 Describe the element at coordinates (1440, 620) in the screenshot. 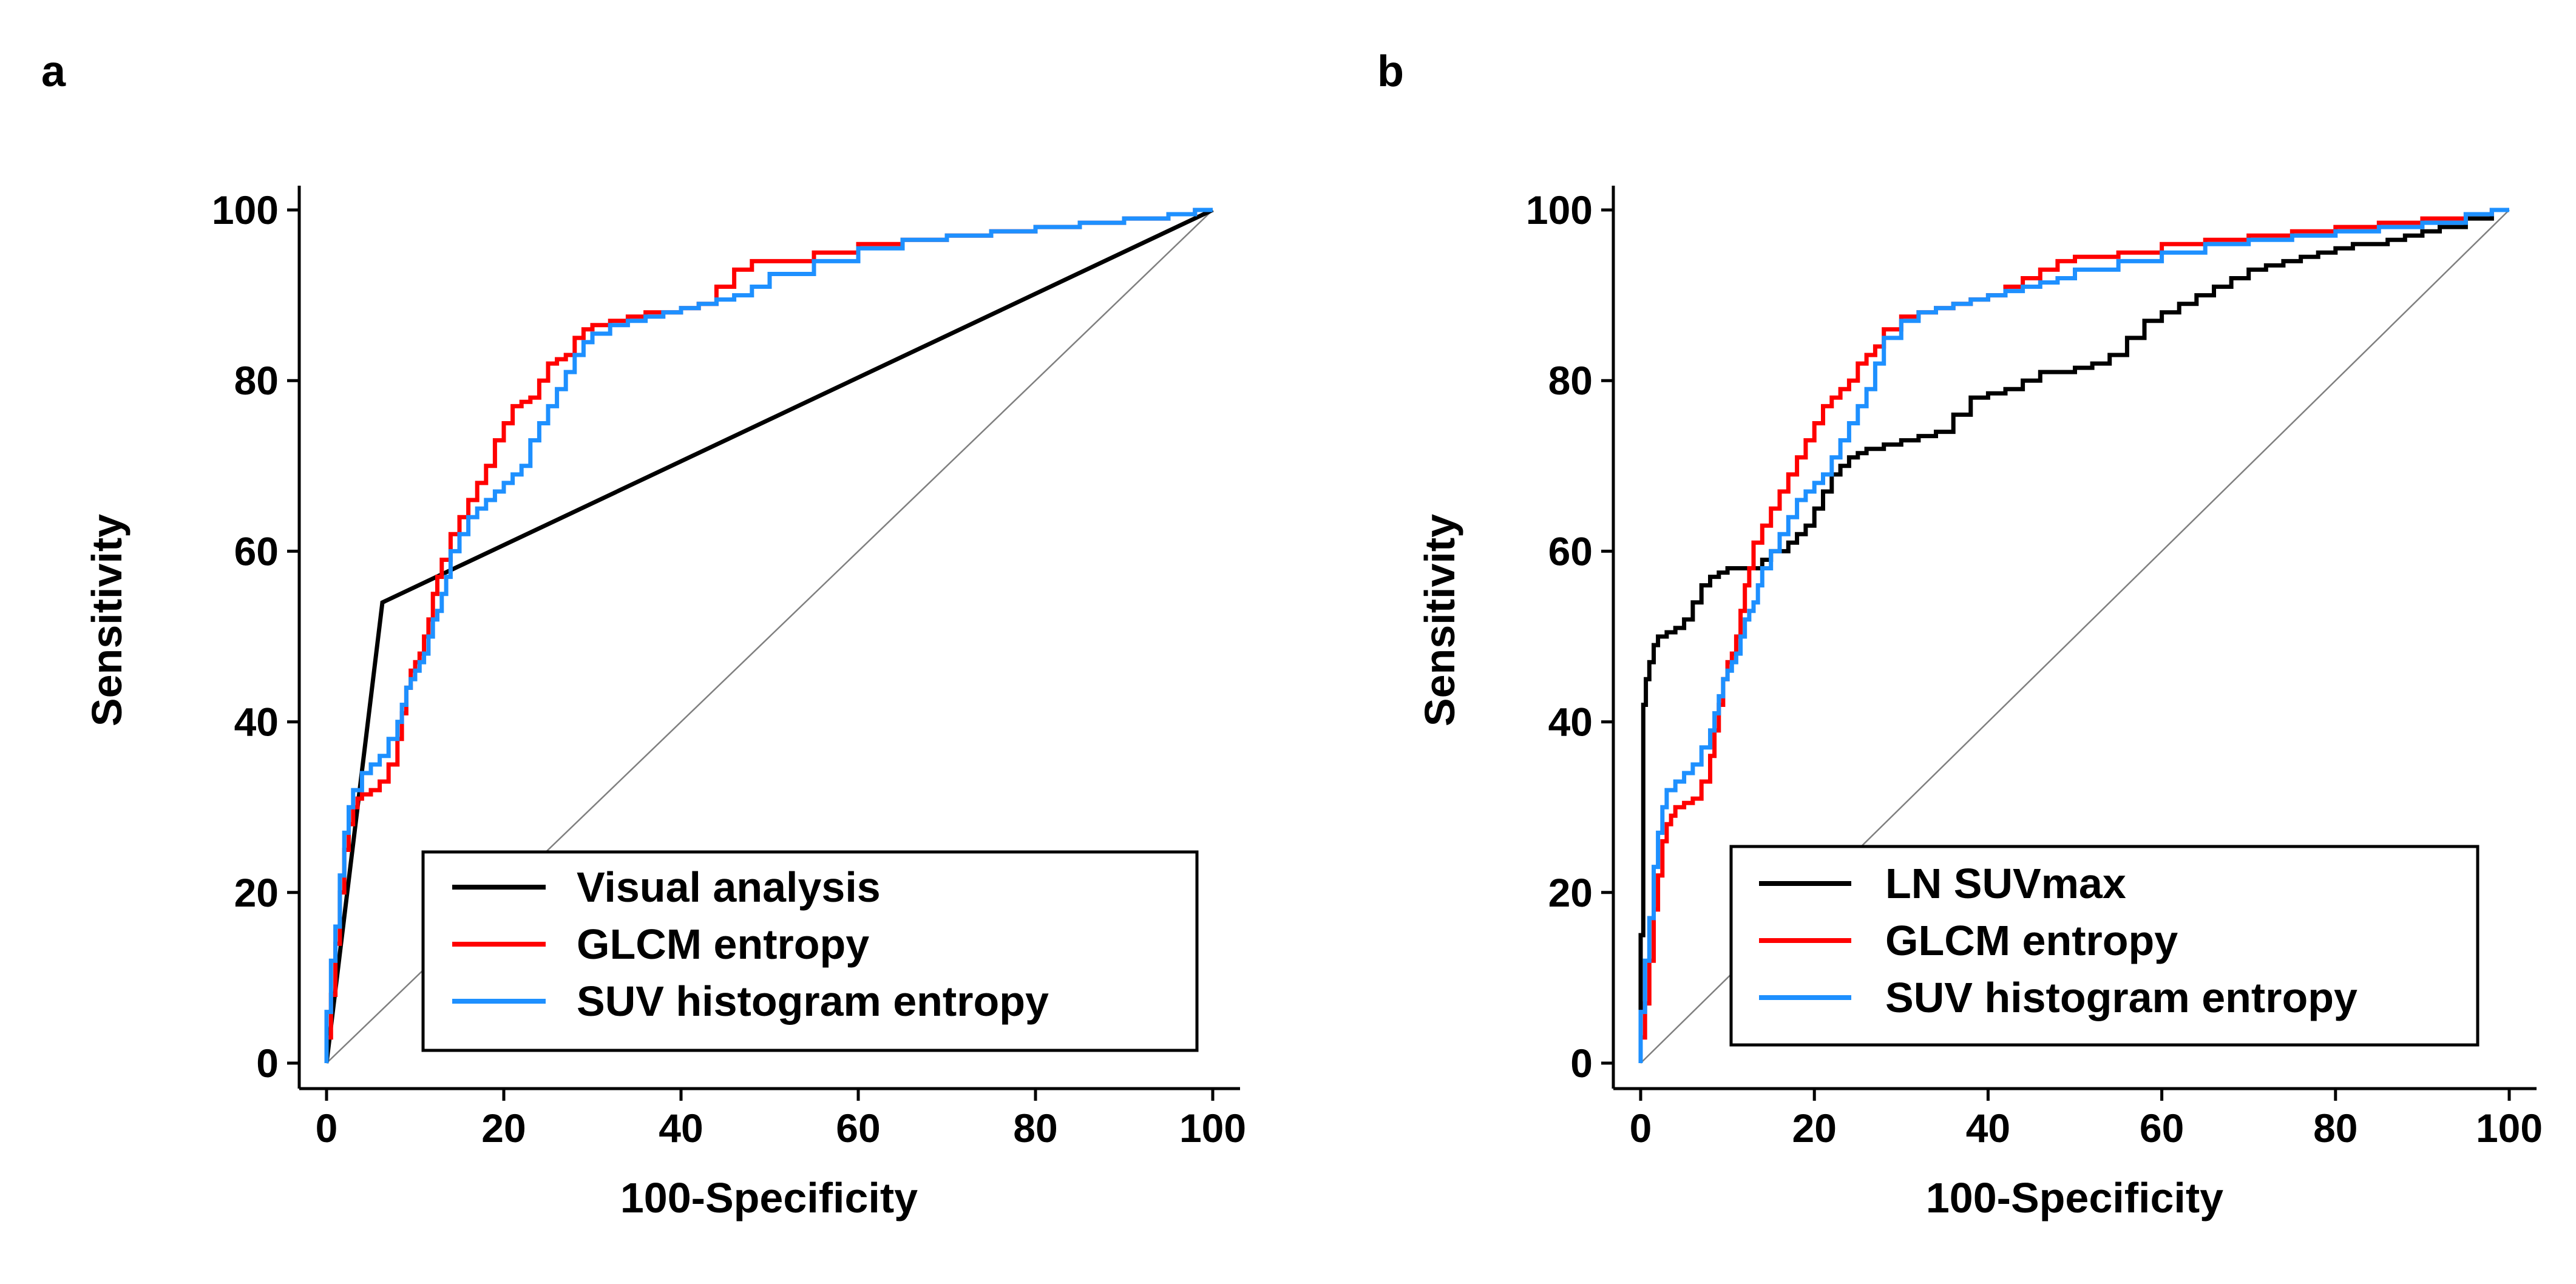

I see `panel-b-y-axis-title: Sensitivity` at that location.